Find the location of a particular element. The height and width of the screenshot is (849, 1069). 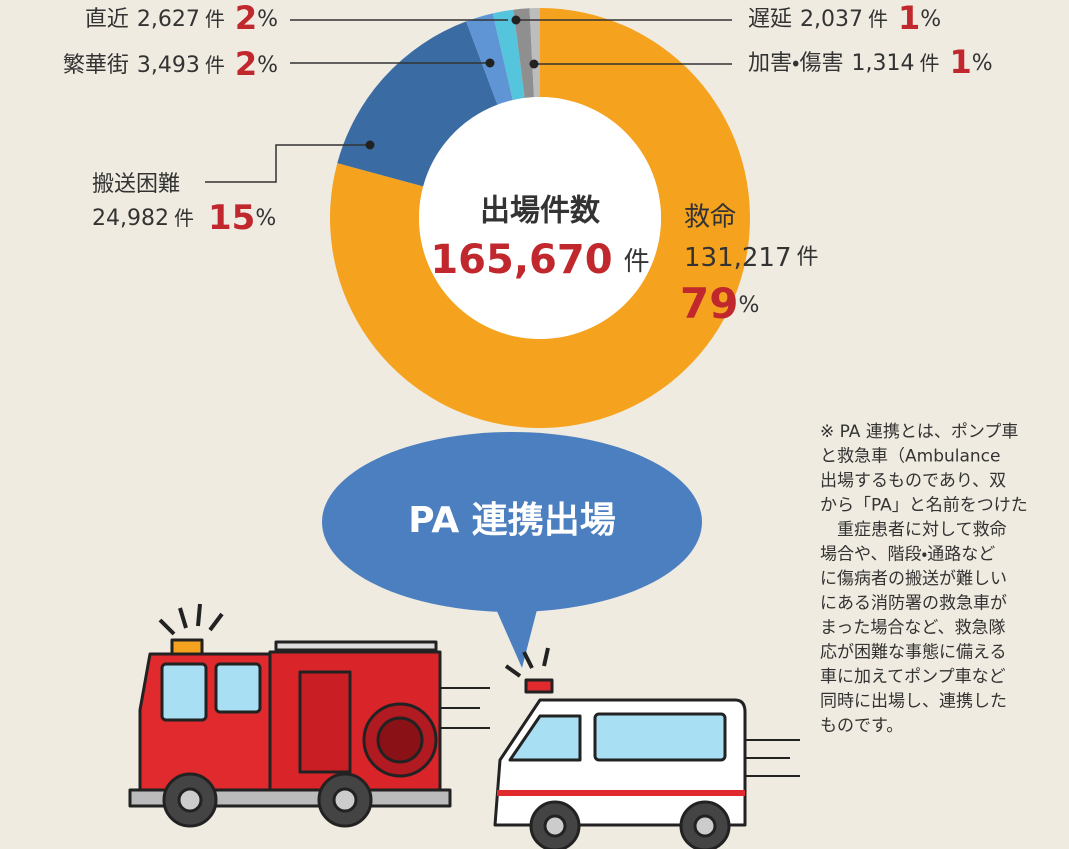

slice-label: 遅延 2,037 件 1% is located at coordinates (844, 18).